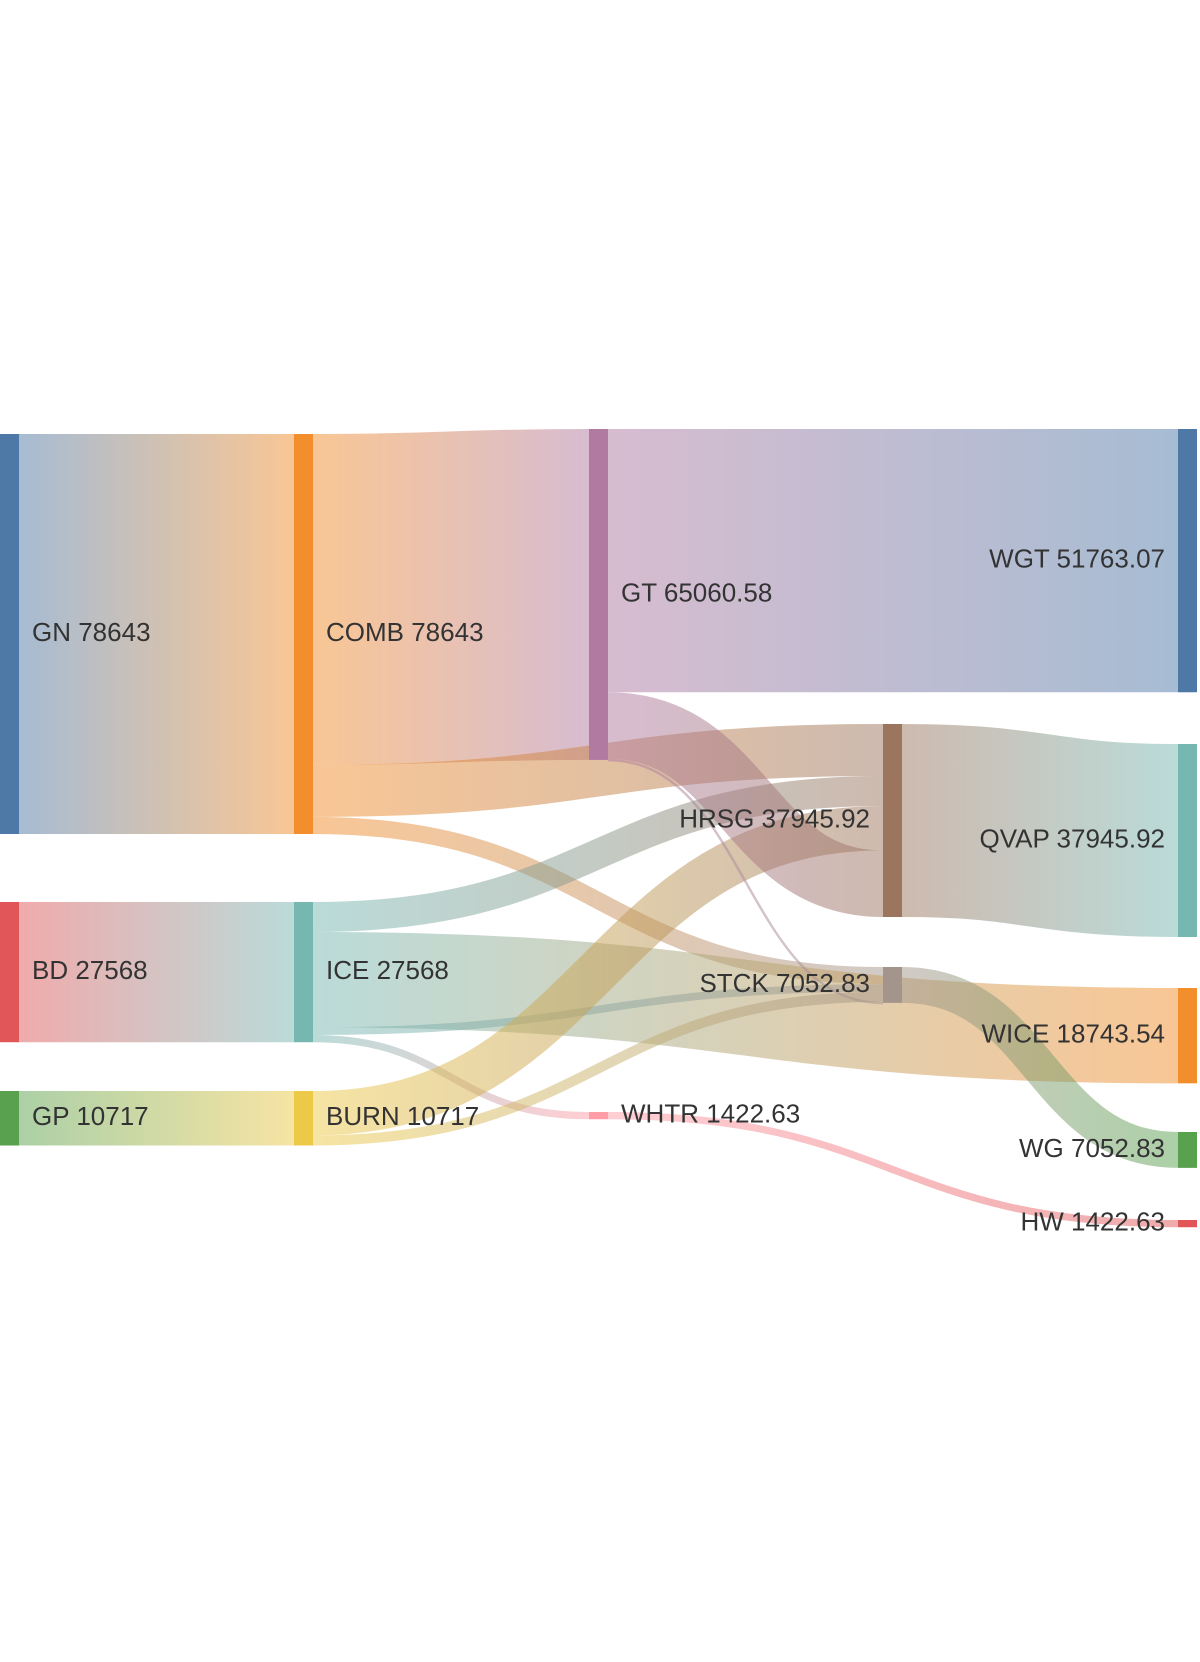 Image resolution: width=1200 pixels, height=1662 pixels. I want to click on node-gp, so click(9, 1118).